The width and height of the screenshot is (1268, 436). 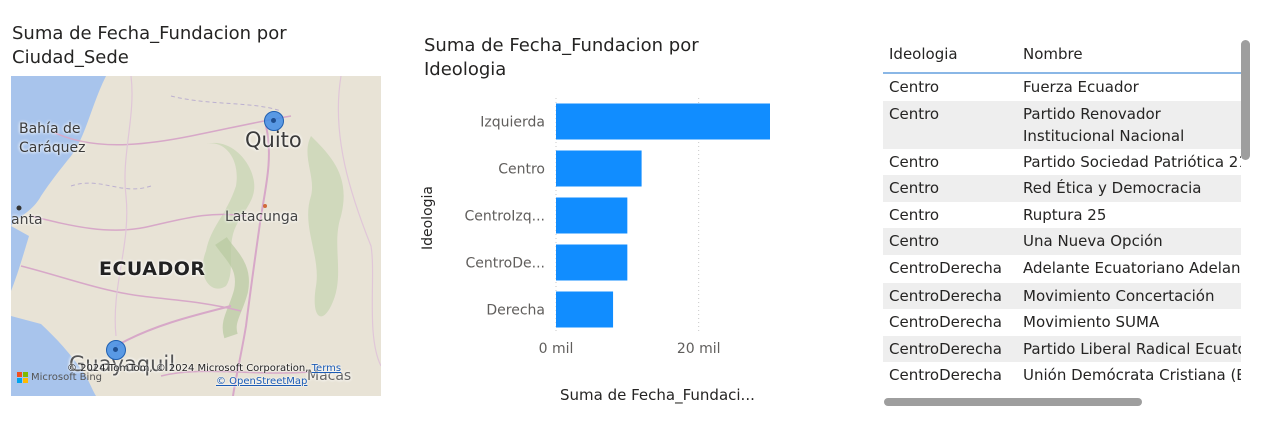 What do you see at coordinates (521, 170) in the screenshot?
I see `y-tick-label: Centro` at bounding box center [521, 170].